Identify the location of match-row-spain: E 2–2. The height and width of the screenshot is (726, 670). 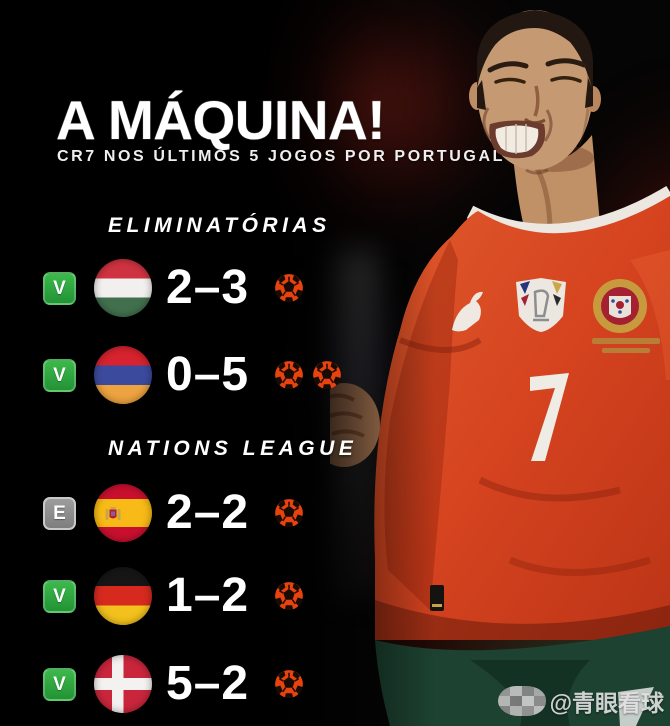
(173, 513).